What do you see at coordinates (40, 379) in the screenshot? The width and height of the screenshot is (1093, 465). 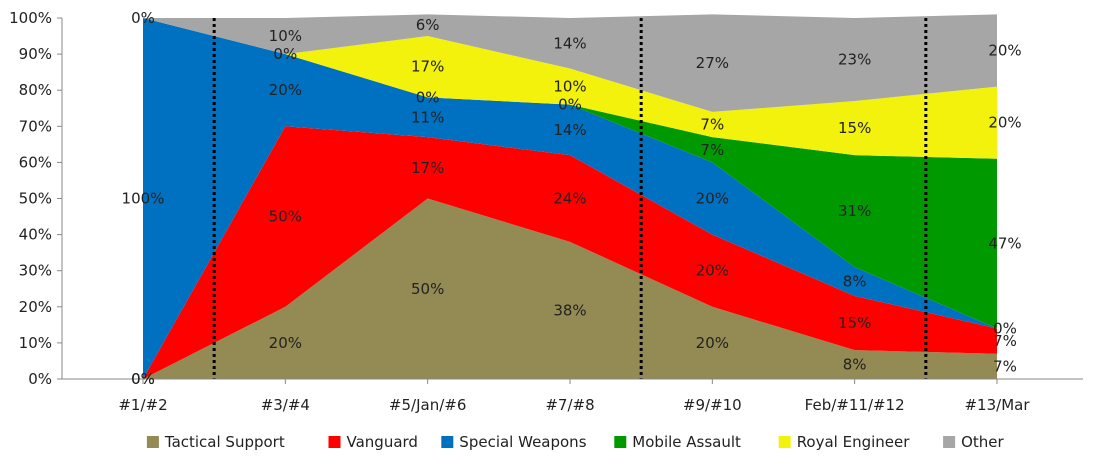 I see `y-tick-label: 0%` at bounding box center [40, 379].